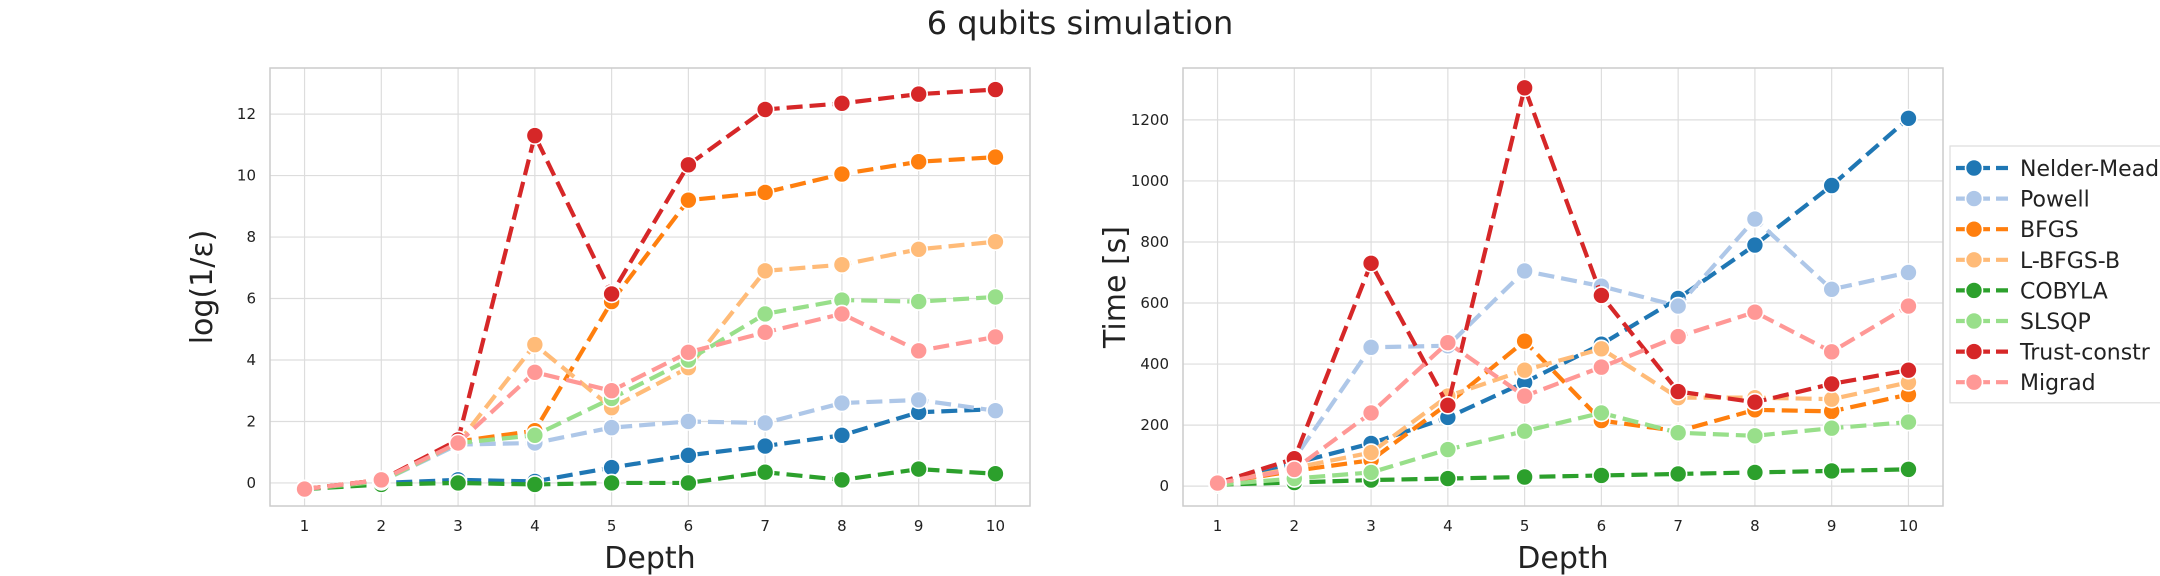 The width and height of the screenshot is (2160, 576). I want to click on series-line-cobyla, so click(1563, 477).